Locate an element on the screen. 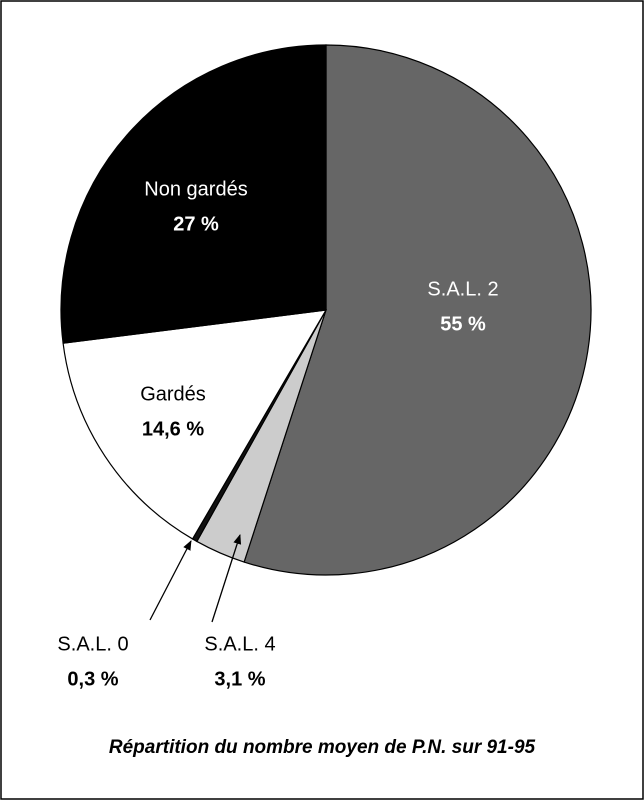 This screenshot has height=800, width=644. value-label: 3,1 % is located at coordinates (239, 679).